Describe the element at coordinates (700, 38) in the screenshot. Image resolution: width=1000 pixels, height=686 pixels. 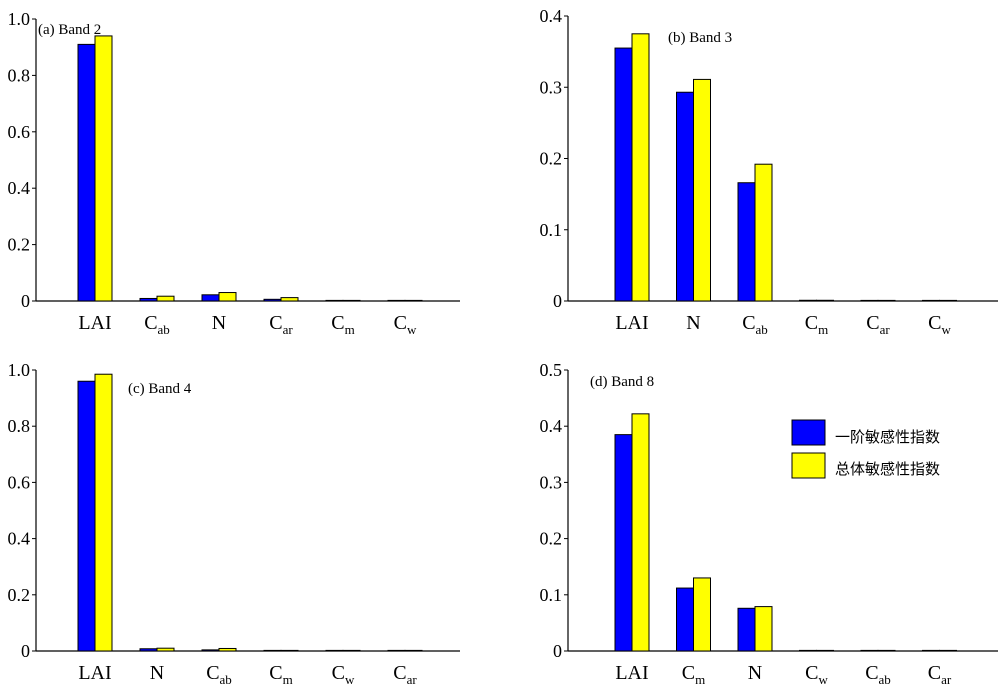
I see `panel-title: (b) Band 3` at that location.